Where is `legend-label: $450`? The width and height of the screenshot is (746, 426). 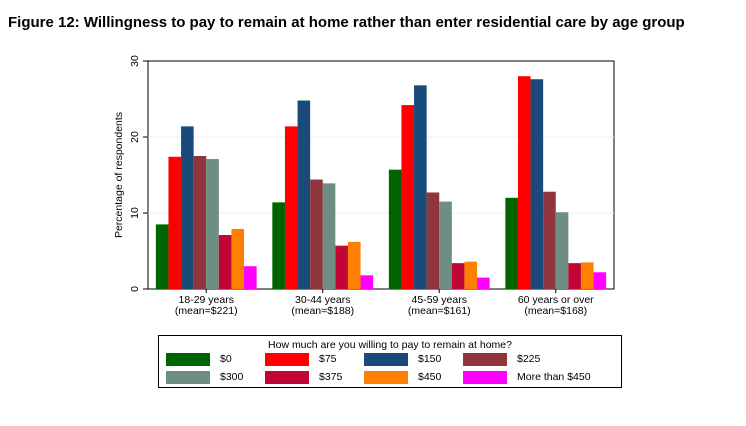 legend-label: $450 is located at coordinates (430, 377).